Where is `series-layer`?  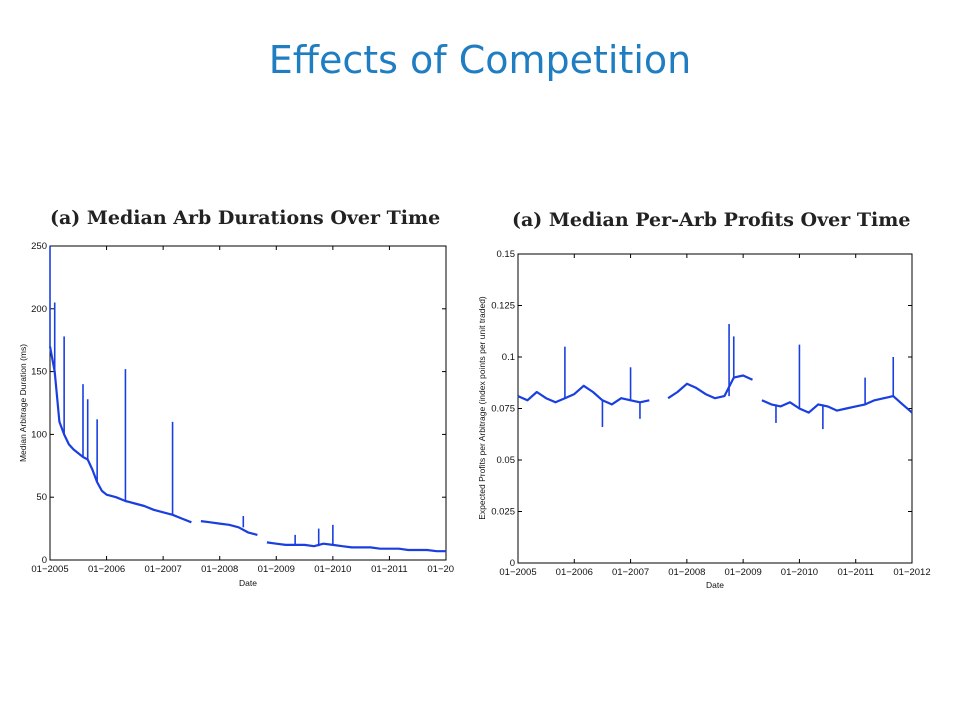 series-layer is located at coordinates (715, 377).